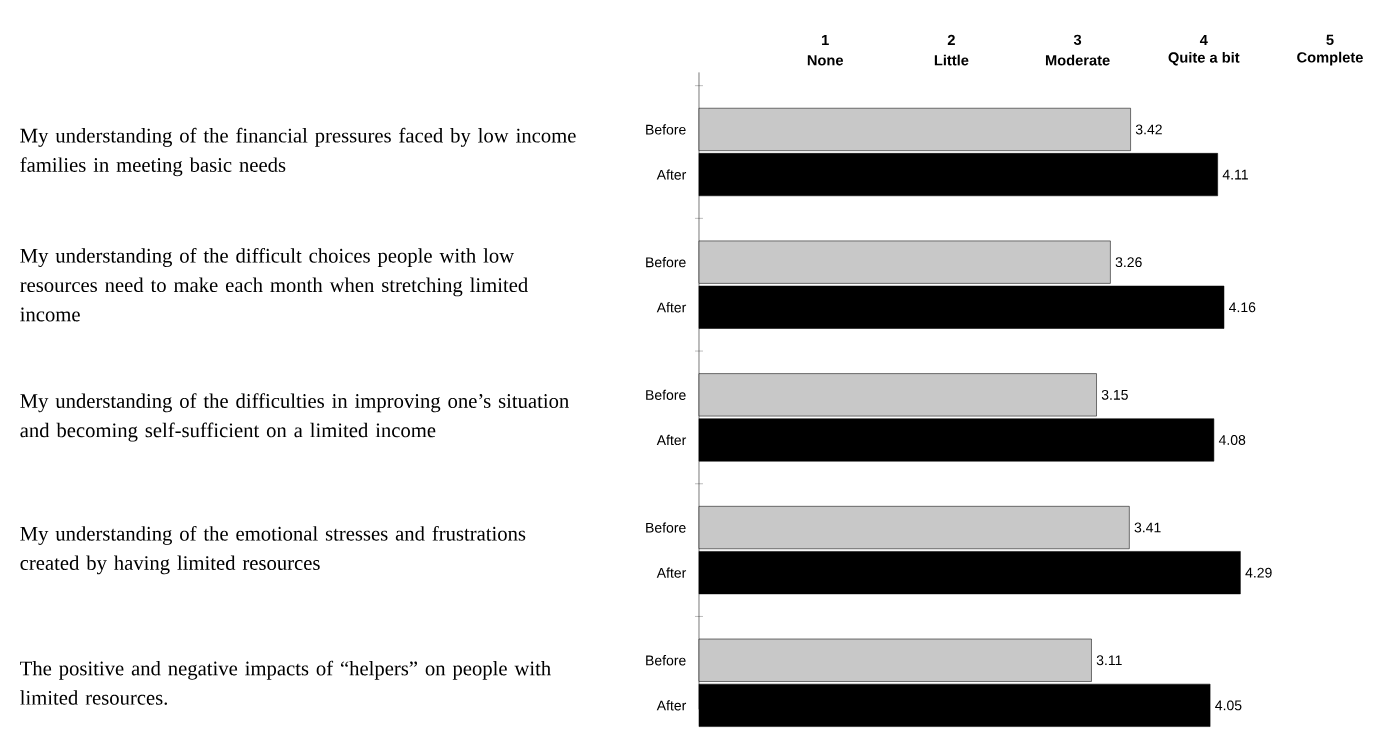 This screenshot has width=1379, height=731. I want to click on x-tick-label: 1, so click(825, 40).